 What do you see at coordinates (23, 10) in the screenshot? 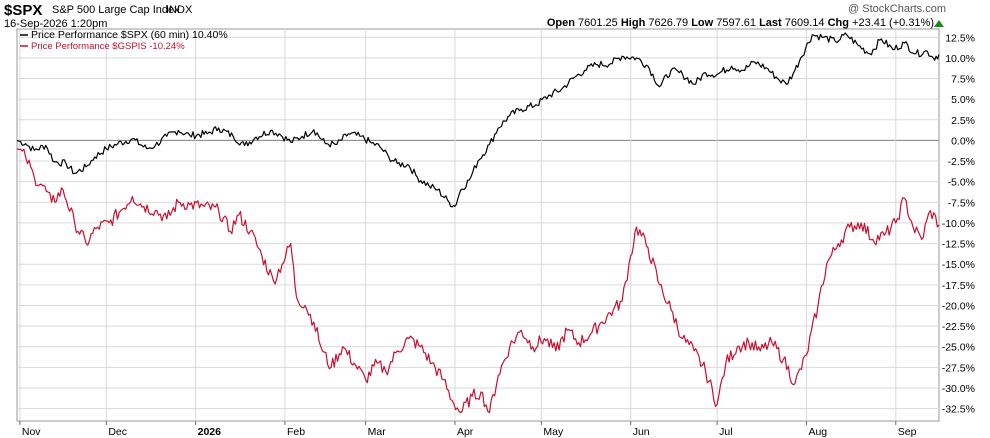
I see `ticker-symbol: $SPX` at bounding box center [23, 10].